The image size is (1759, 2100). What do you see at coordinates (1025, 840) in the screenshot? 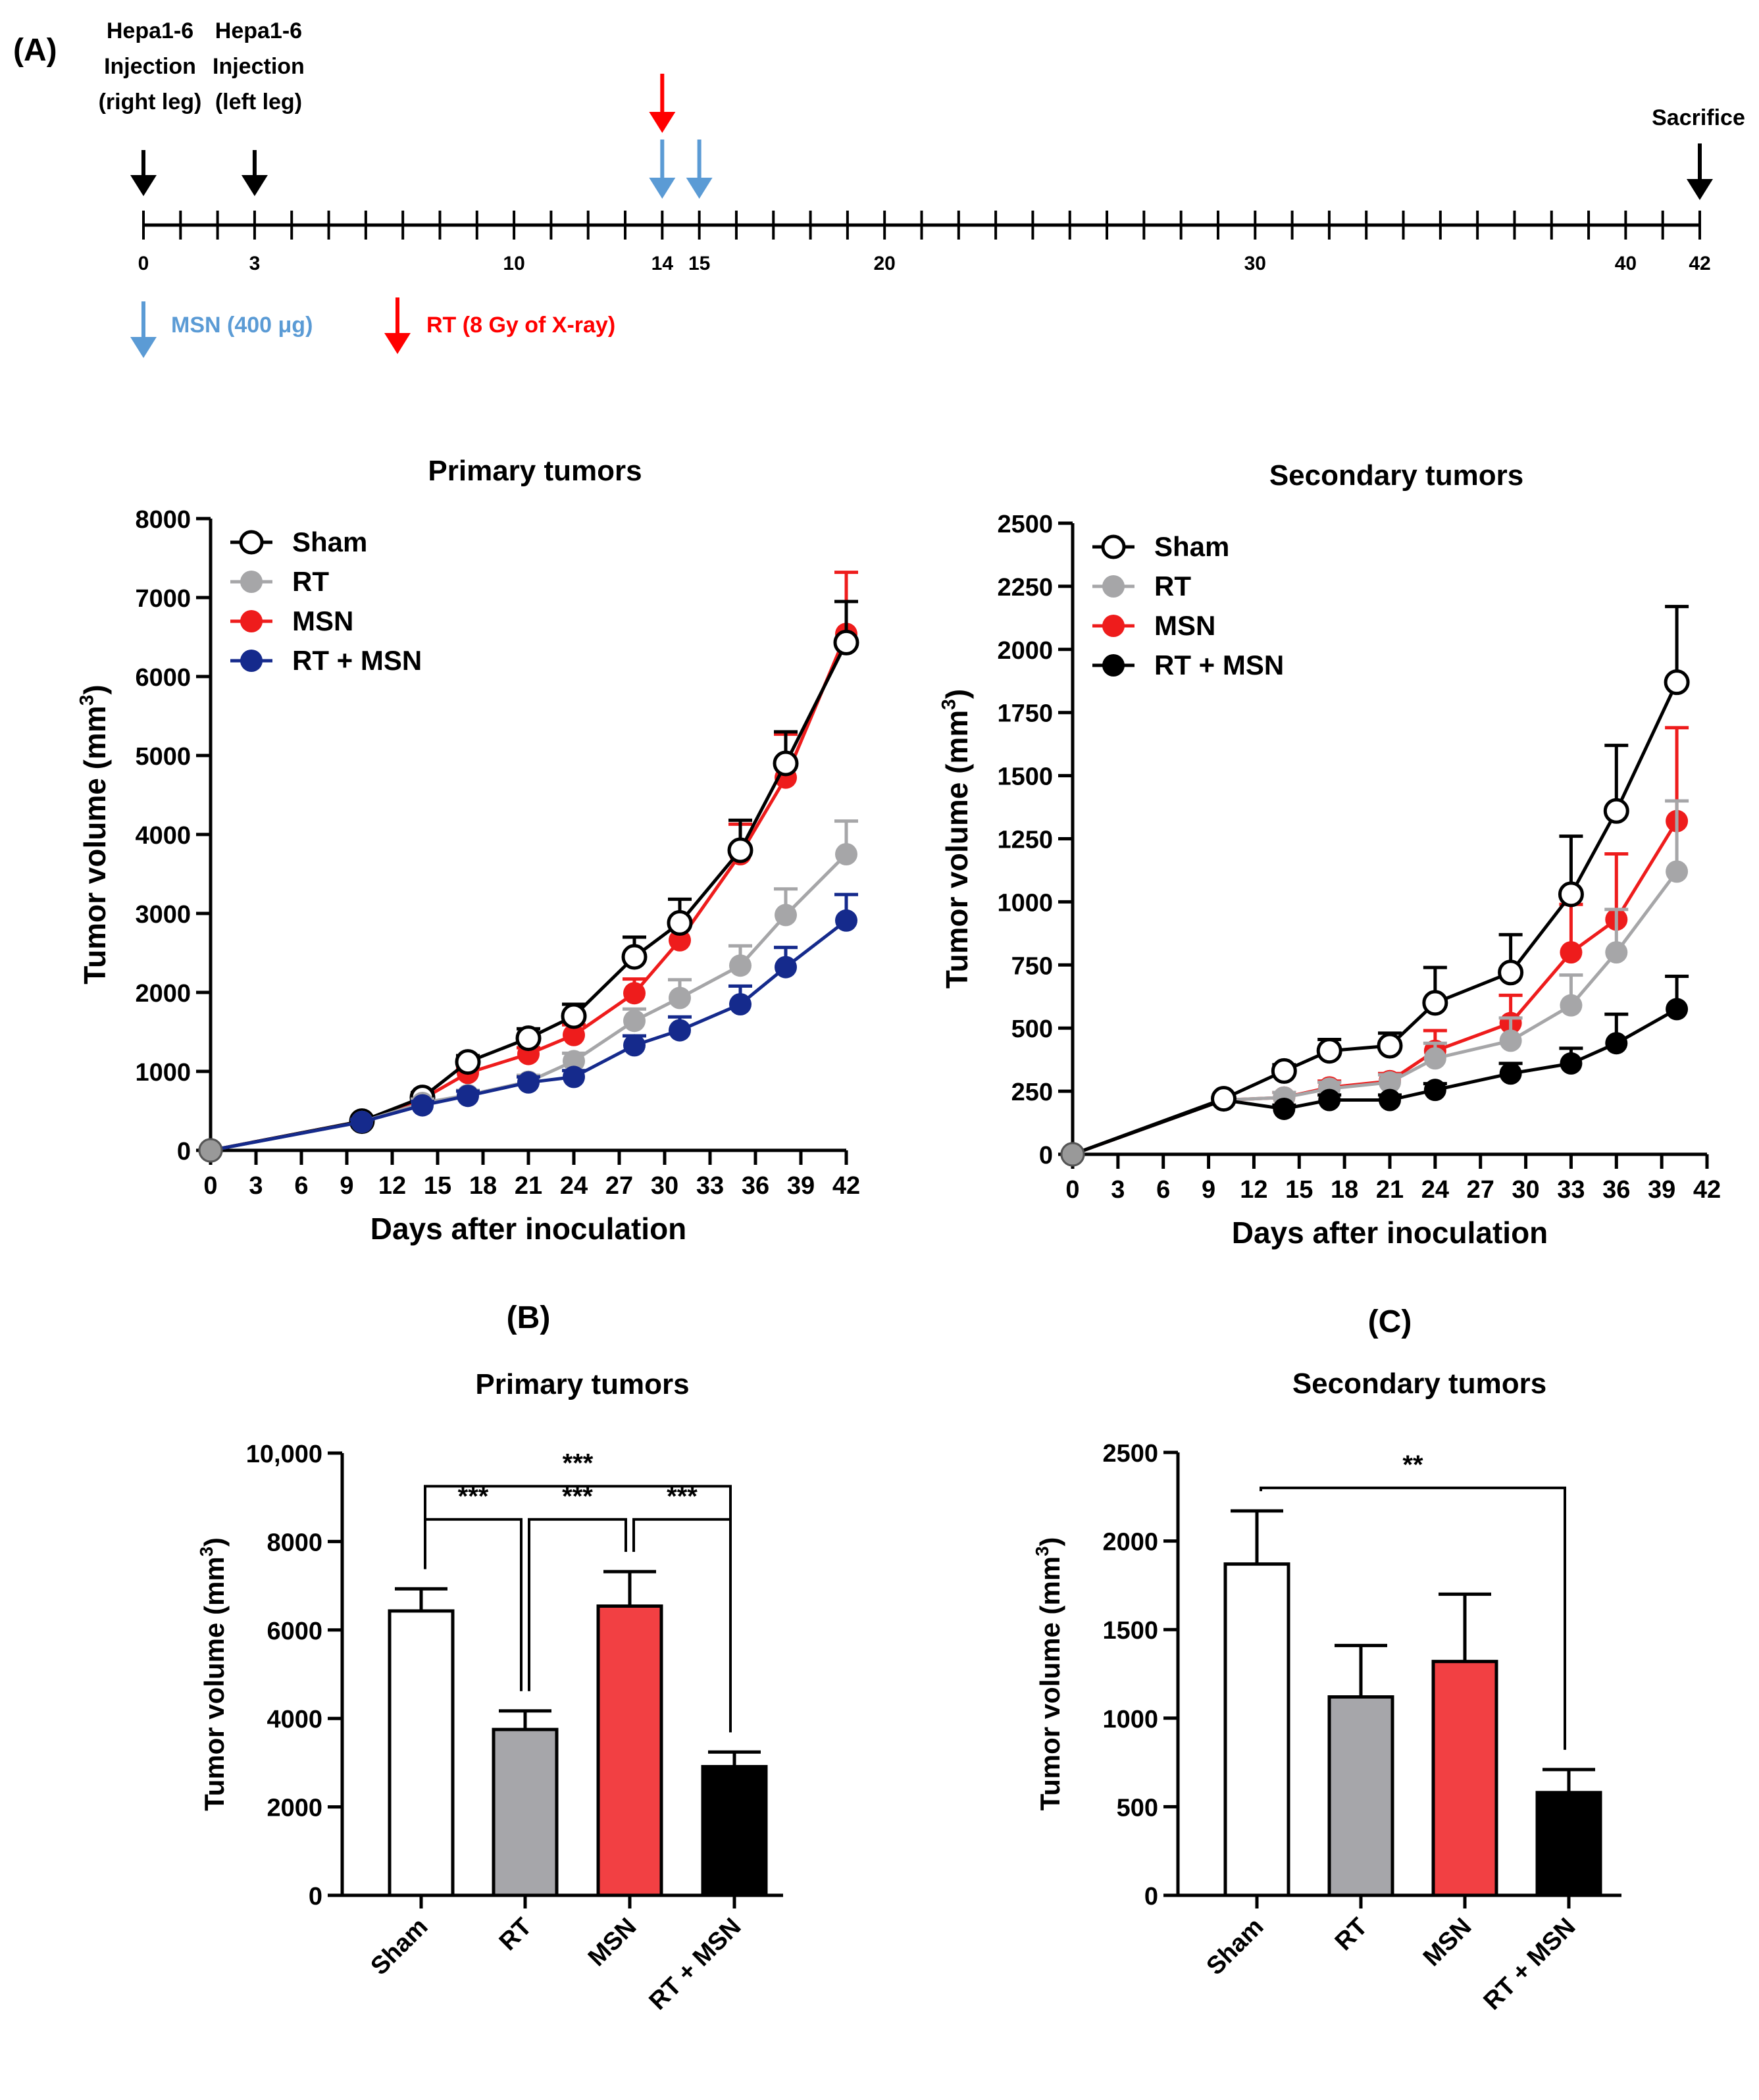
I see `y-tick-label: 1250` at bounding box center [1025, 840].